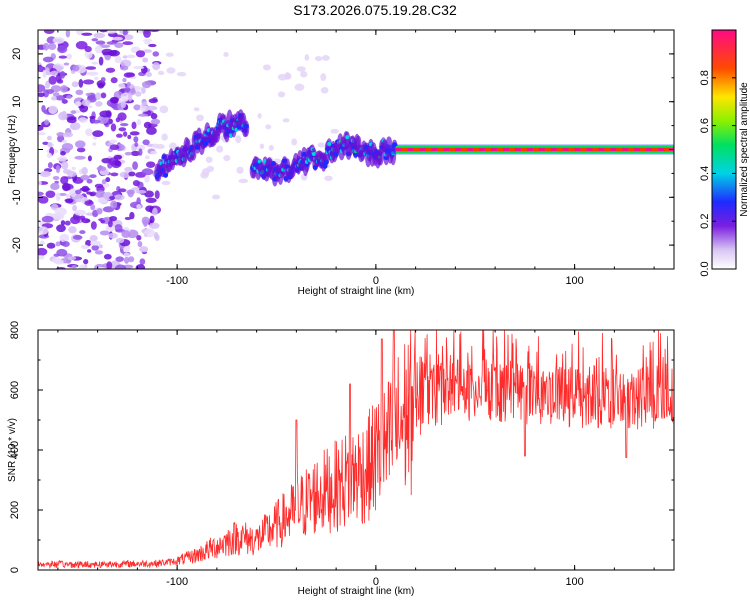 The image size is (750, 600). I want to click on y-tick-label: 20, so click(17, 54).